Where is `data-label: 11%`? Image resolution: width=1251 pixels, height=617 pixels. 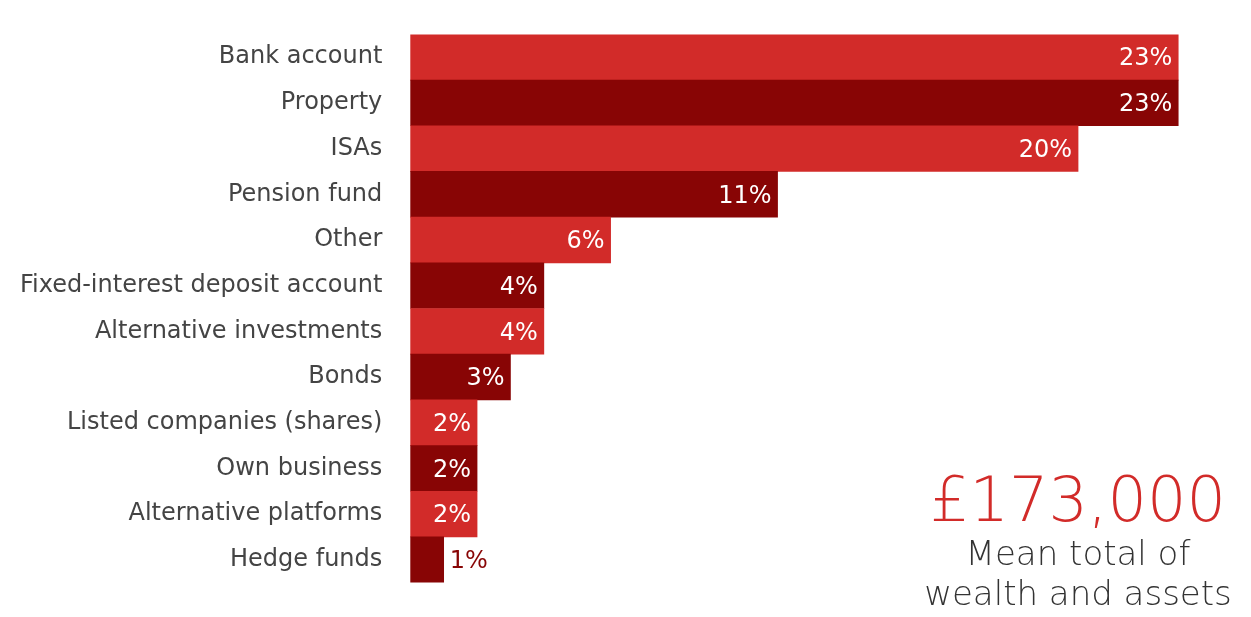
data-label: 11% is located at coordinates (745, 194).